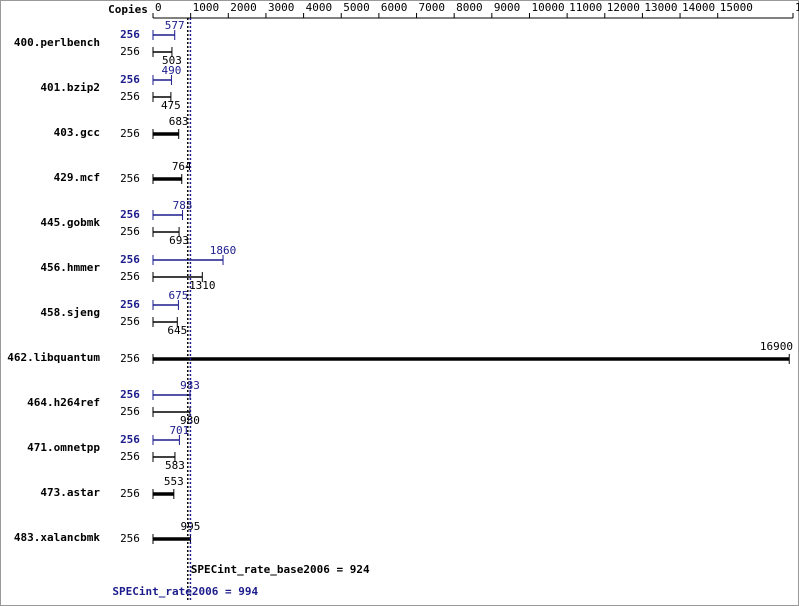 The height and width of the screenshot is (606, 799). Describe the element at coordinates (175, 465) in the screenshot. I see `value-label: 583` at that location.